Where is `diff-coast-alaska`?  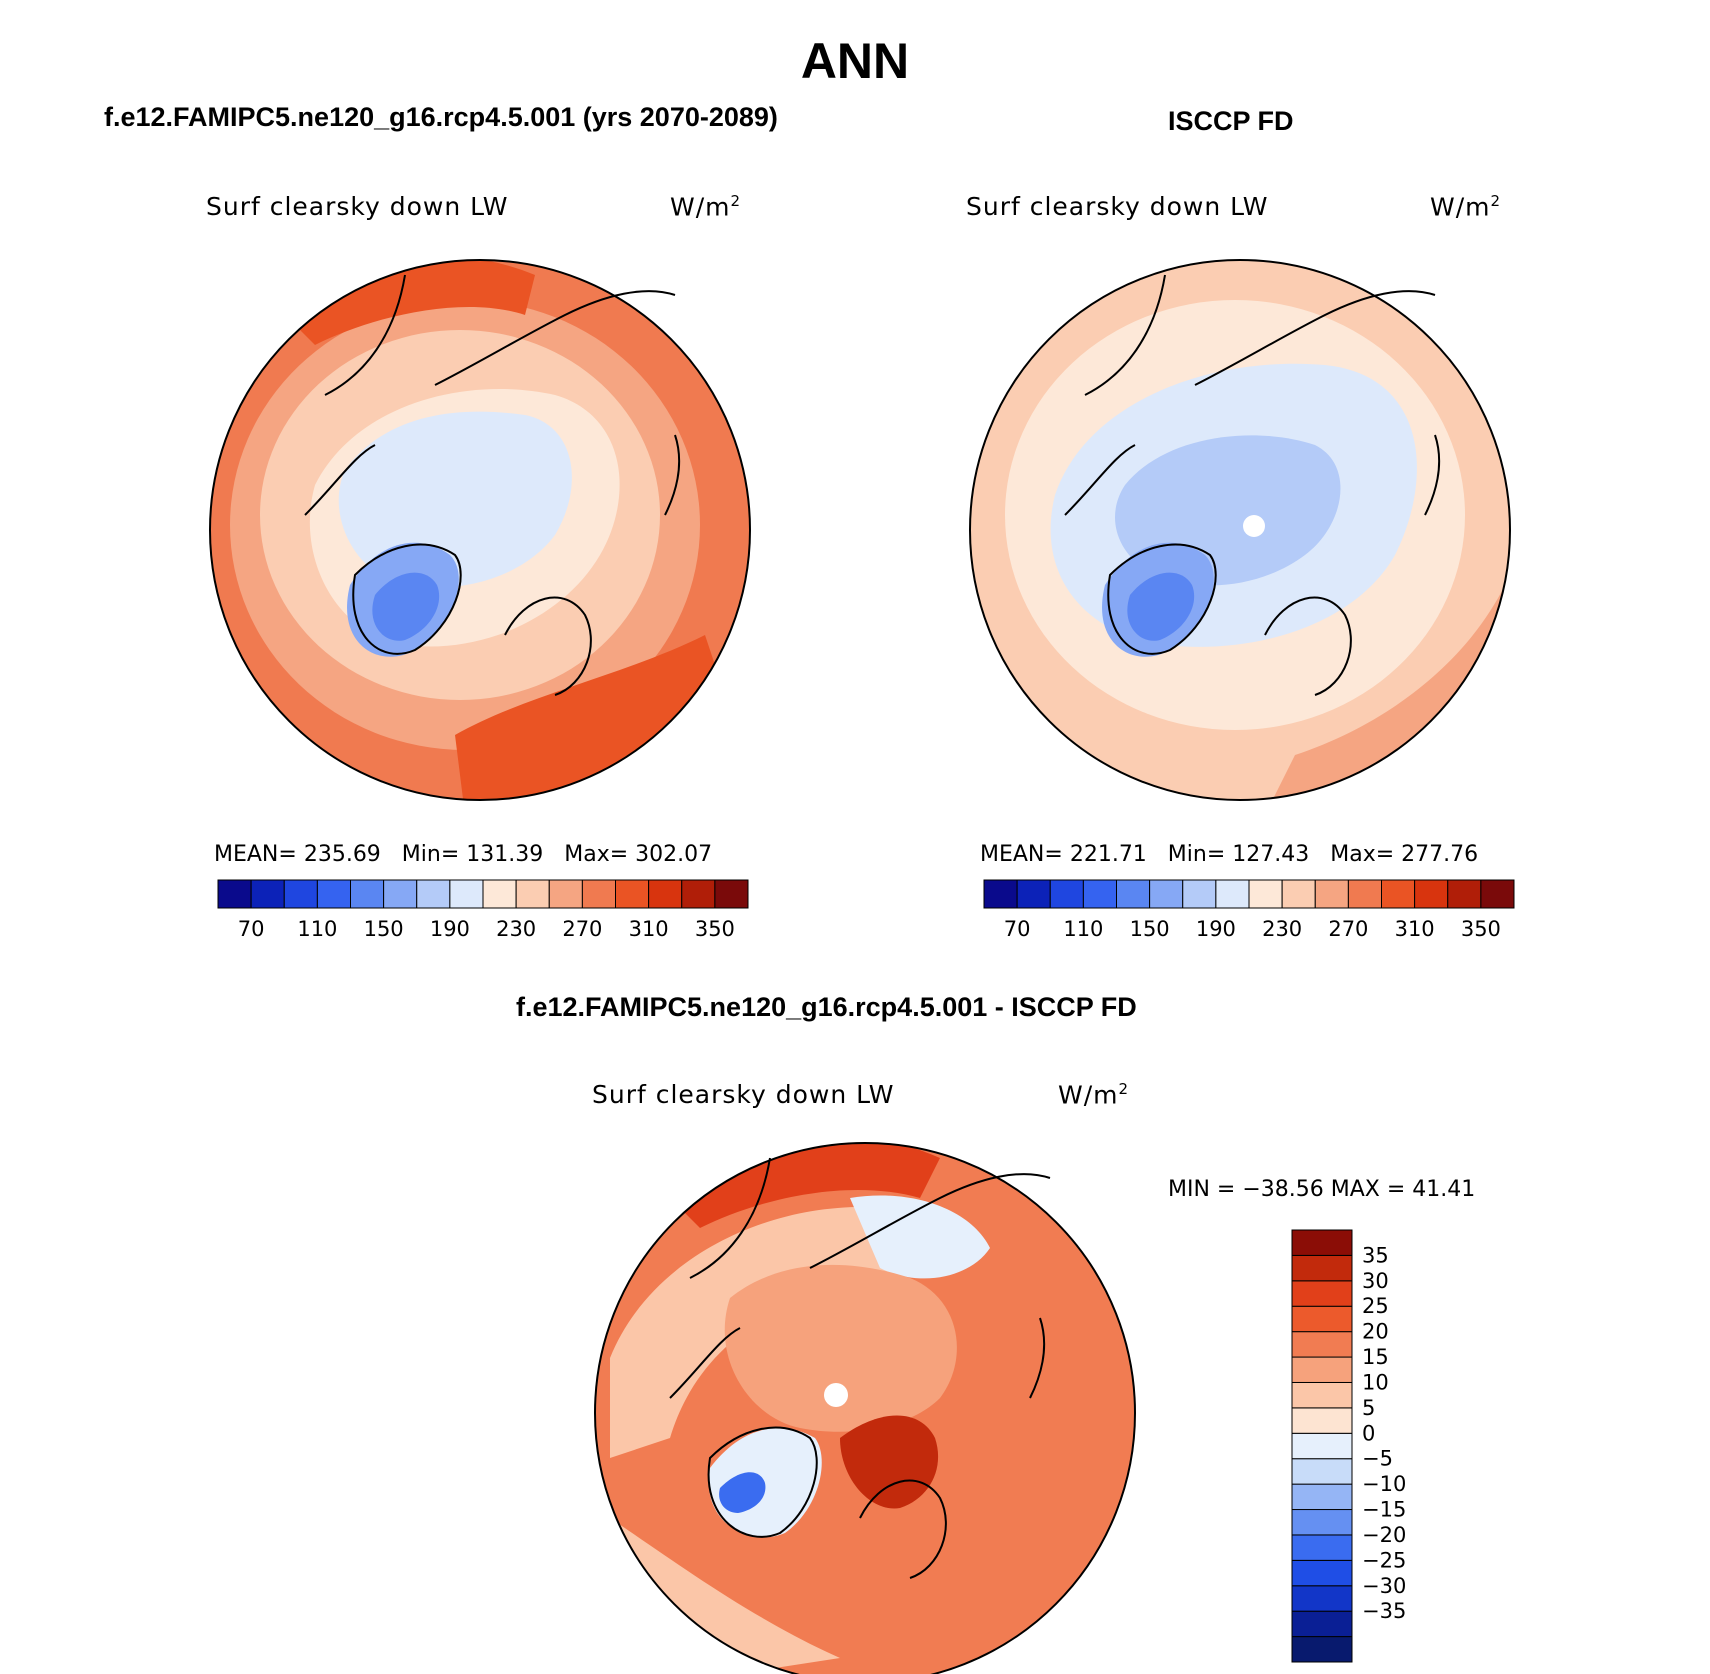
diff-coast-alaska is located at coordinates (730, 1218).